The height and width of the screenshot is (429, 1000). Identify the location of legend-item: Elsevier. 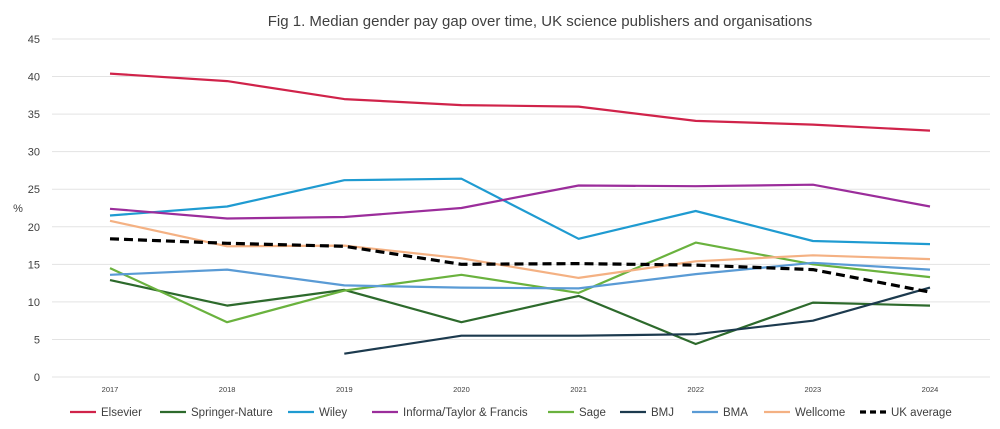
(106, 413).